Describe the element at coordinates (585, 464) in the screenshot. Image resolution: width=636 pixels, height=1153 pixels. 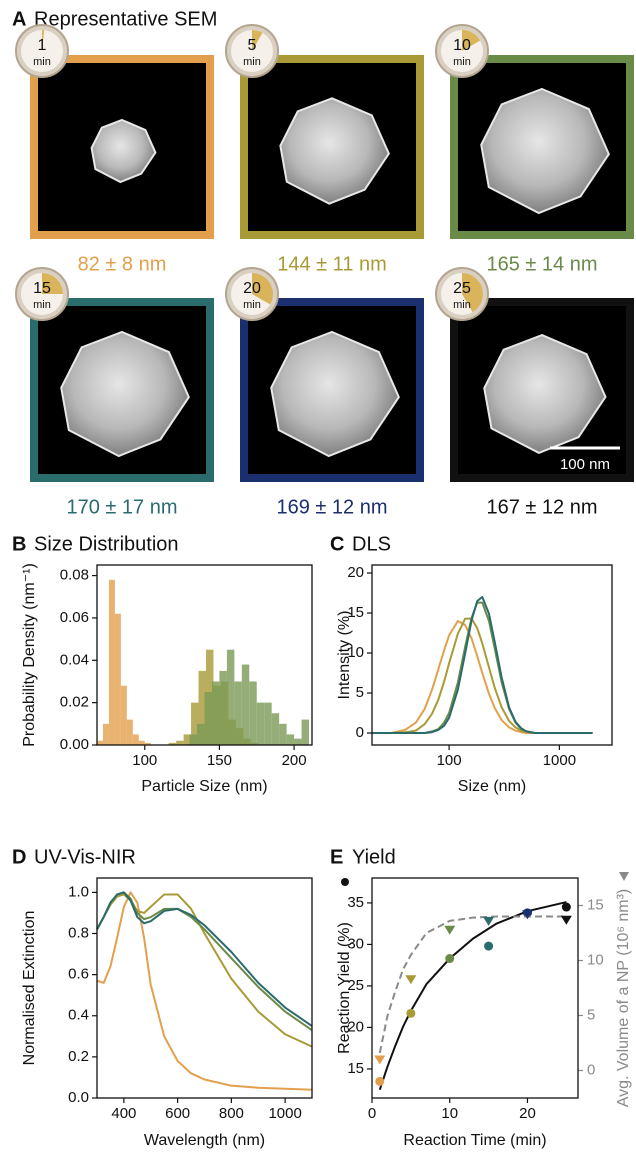
I see `scale-bar-label: 100 nm` at that location.